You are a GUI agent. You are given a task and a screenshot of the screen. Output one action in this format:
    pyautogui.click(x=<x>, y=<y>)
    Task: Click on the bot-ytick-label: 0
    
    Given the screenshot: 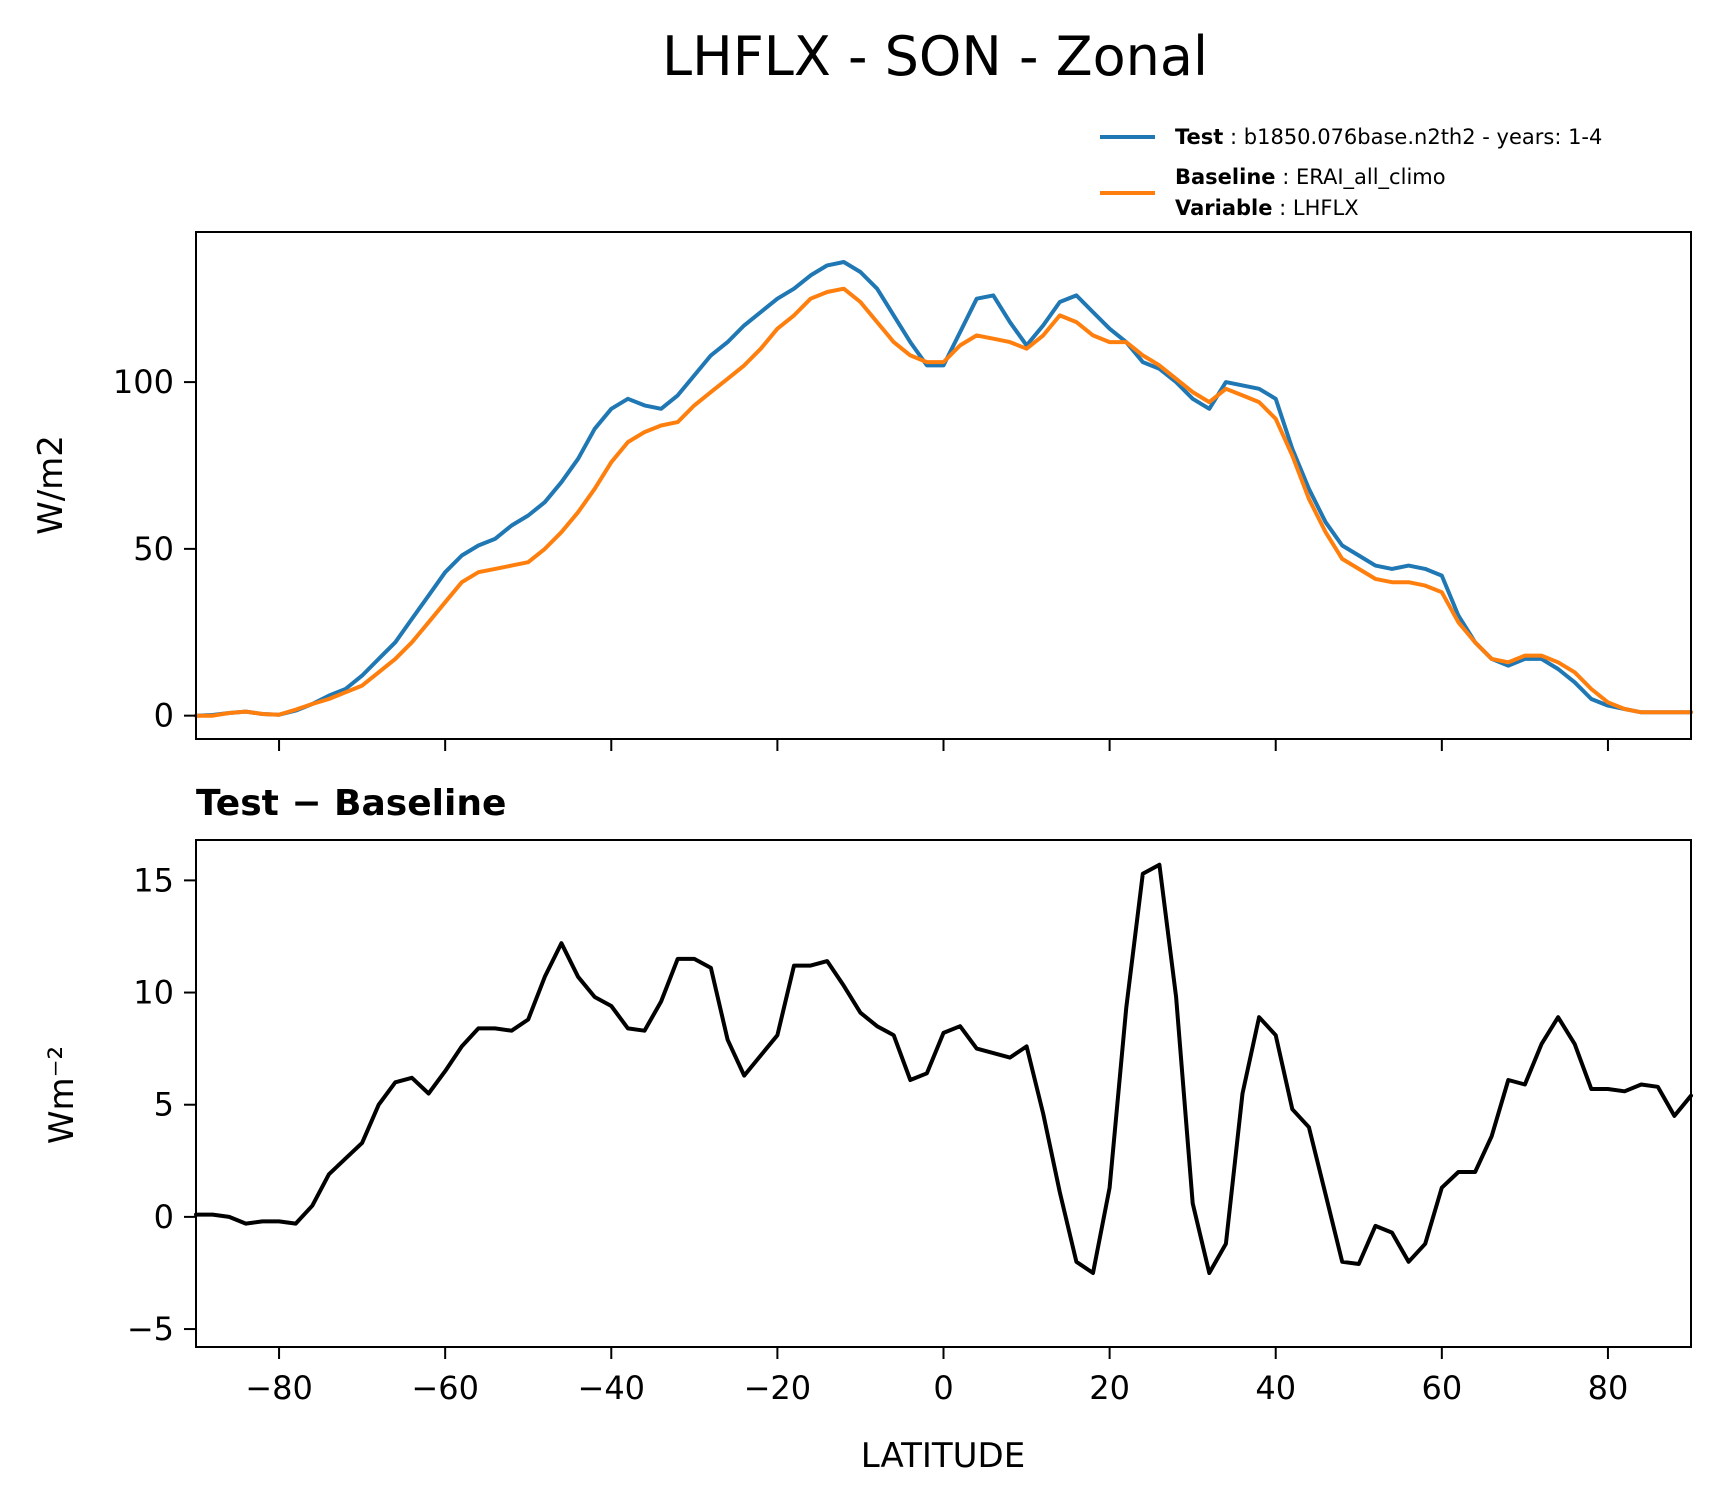 What is the action you would take?
    pyautogui.click(x=164, y=1217)
    